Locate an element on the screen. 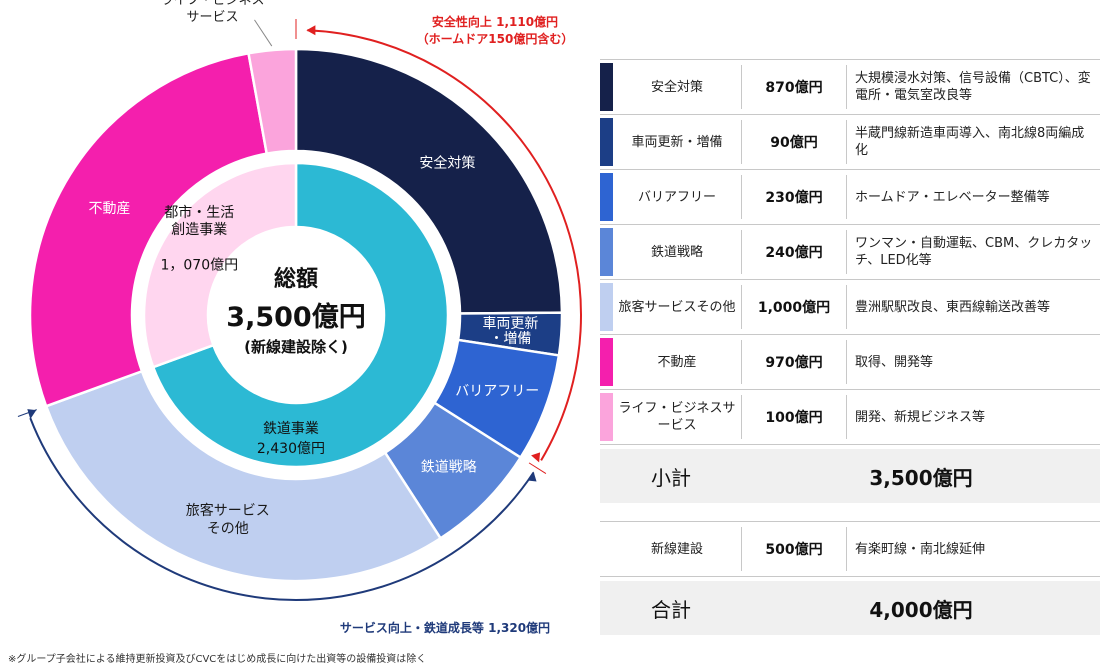 The width and height of the screenshot is (1119, 670). row-desc: 取得、開発等 is located at coordinates (894, 362).